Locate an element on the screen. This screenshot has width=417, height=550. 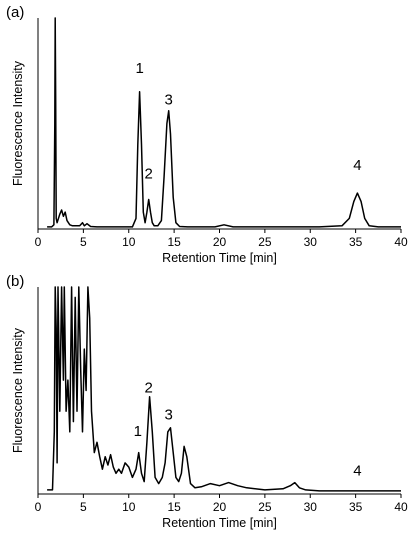
x-tick-label-a-30: 30 is located at coordinates (311, 242).